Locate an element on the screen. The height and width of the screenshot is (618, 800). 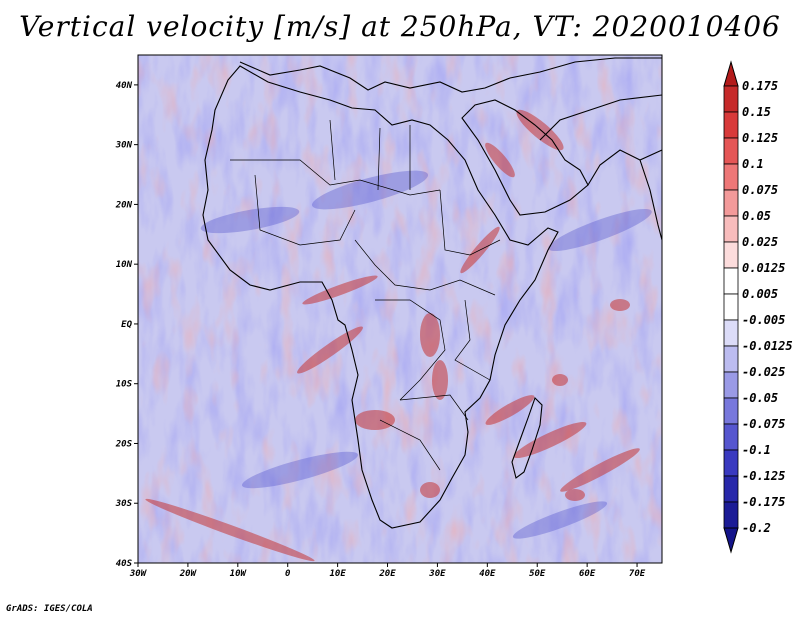
lon-tick-label: 40E is located at coordinates (487, 574).